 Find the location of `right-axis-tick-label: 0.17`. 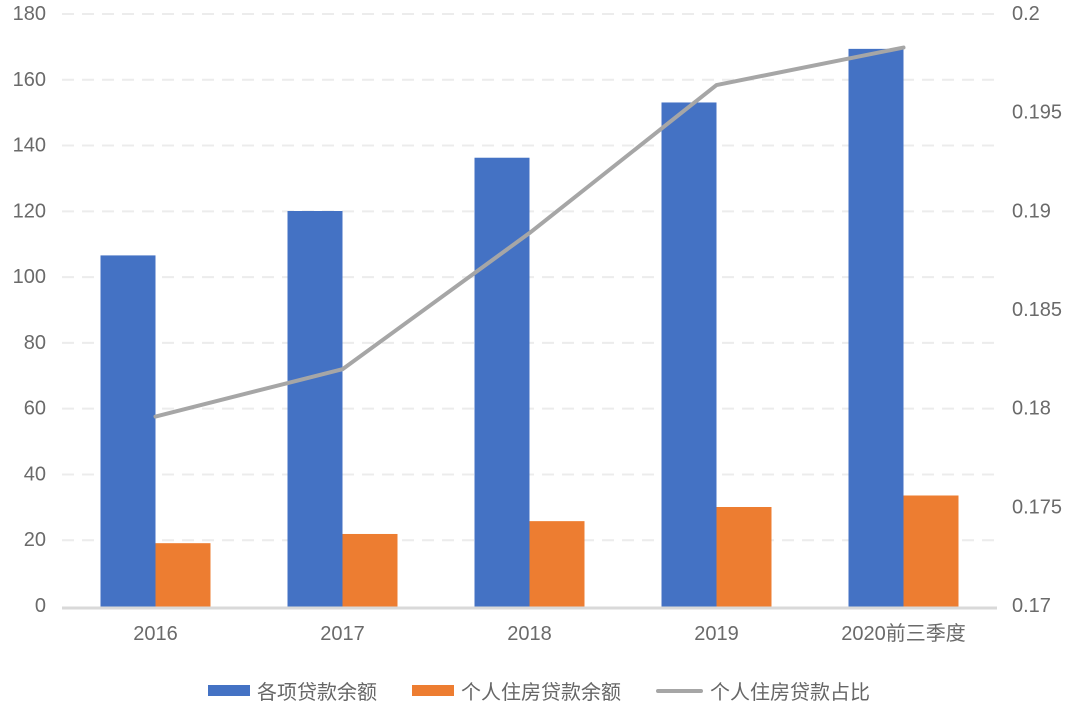

right-axis-tick-label: 0.17 is located at coordinates (1031, 606).